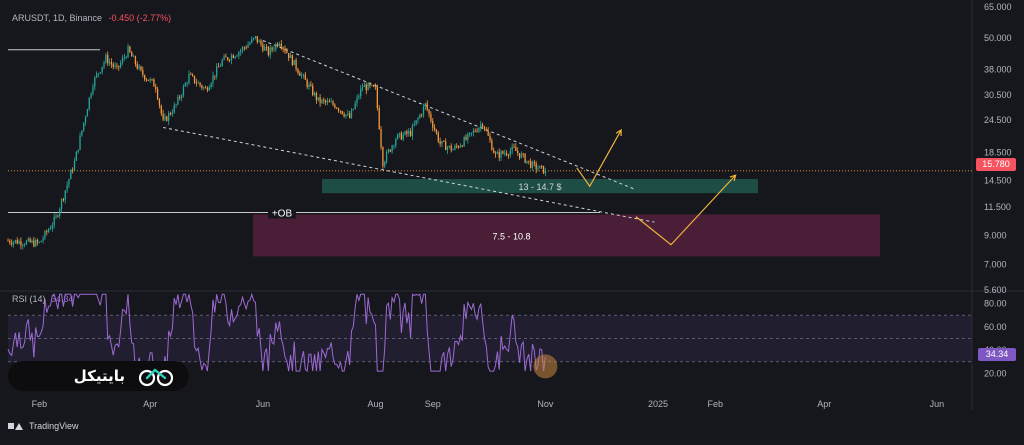  I want to click on platform-name: TradingView, so click(54, 426).